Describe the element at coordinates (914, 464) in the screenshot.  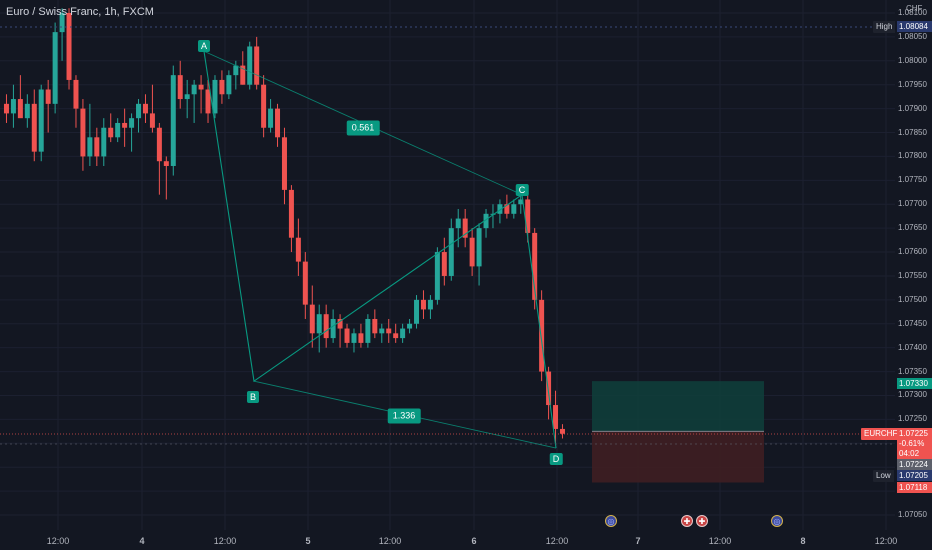
I see `second-price-tag: 1.07224` at that location.